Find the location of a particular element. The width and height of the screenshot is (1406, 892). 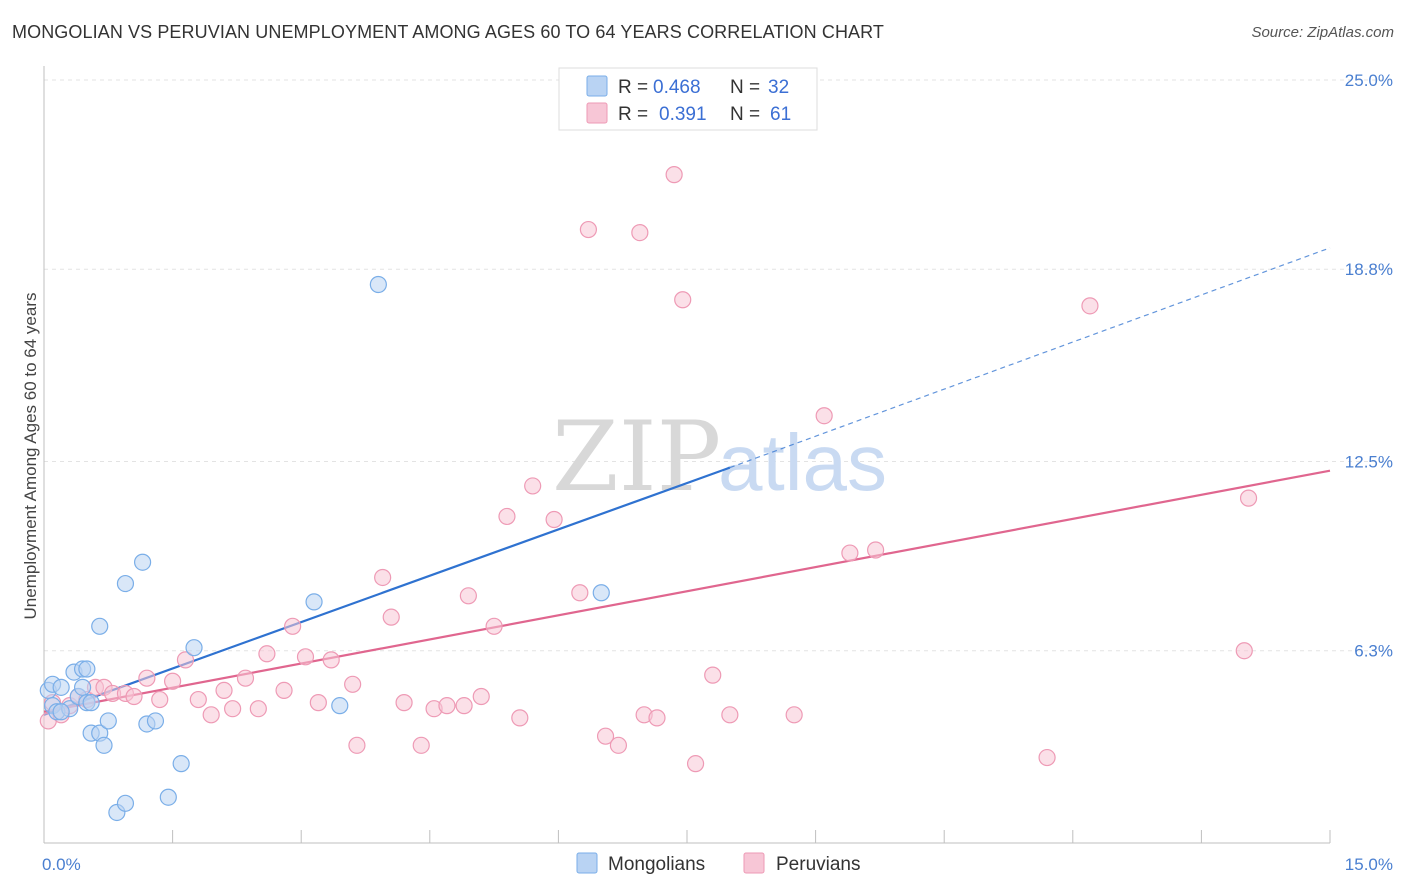

legend-n-label-peruvians: N = is located at coordinates (745, 114).